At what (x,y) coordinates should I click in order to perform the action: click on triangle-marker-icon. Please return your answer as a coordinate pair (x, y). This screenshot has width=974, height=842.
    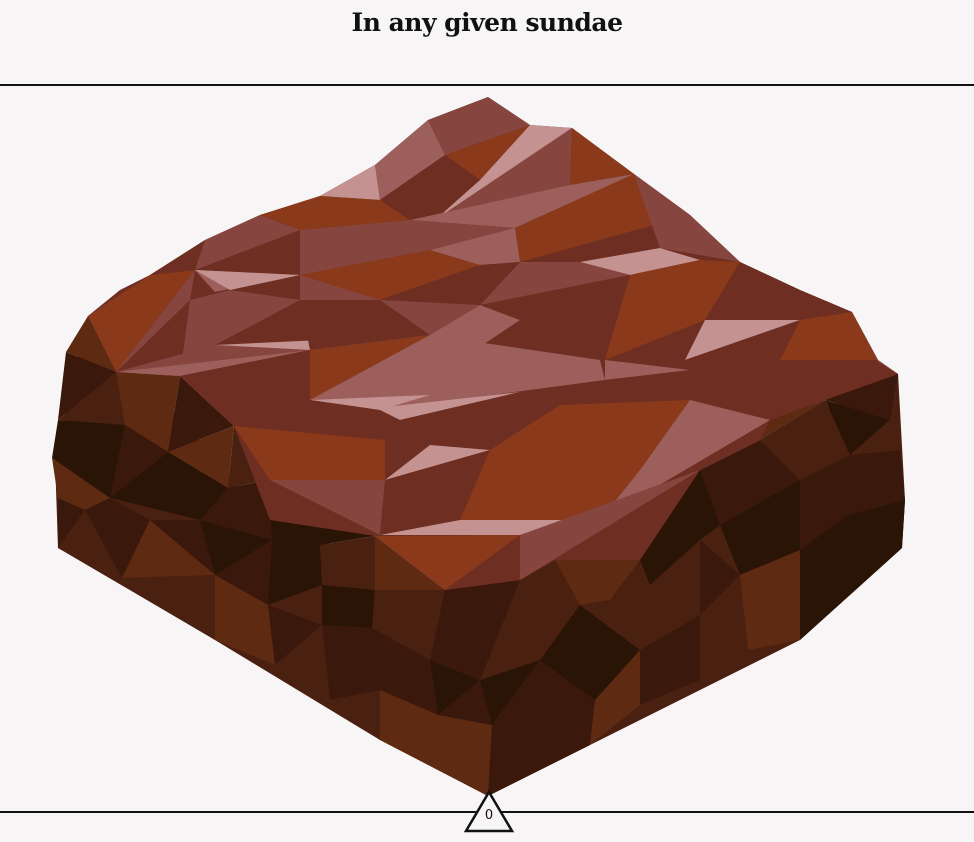
    Looking at the image, I should click on (489, 812).